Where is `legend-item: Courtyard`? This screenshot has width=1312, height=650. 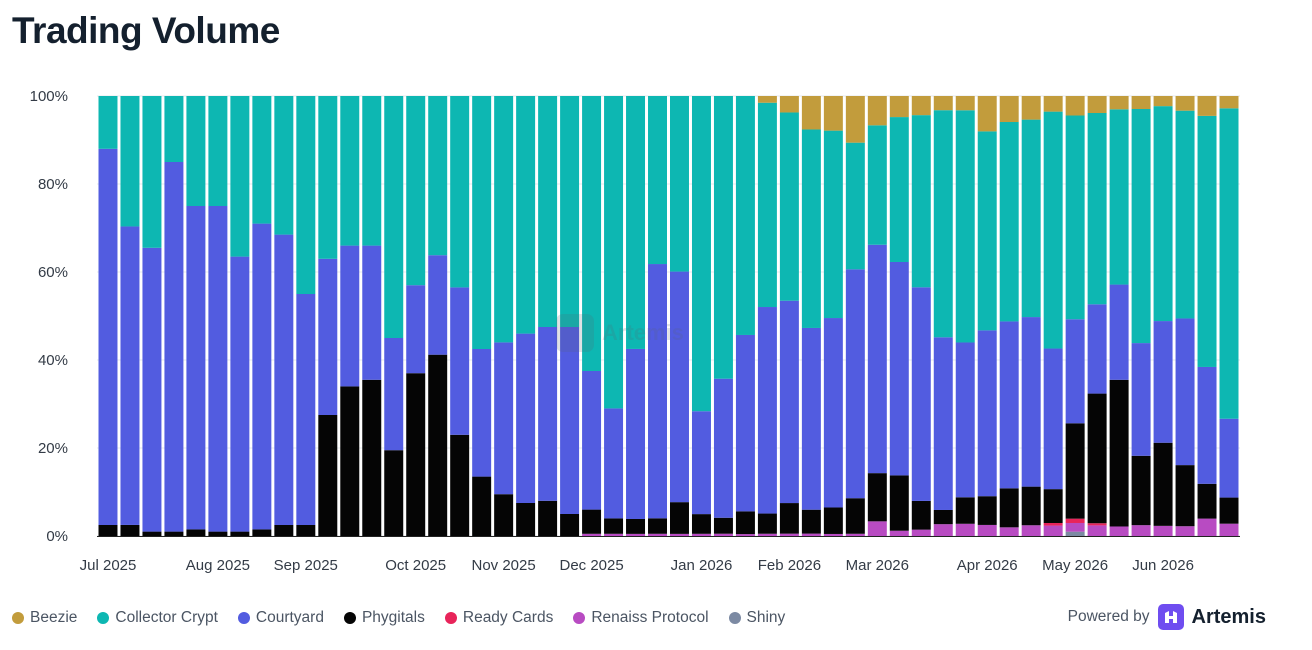
legend-item: Courtyard is located at coordinates (280, 618).